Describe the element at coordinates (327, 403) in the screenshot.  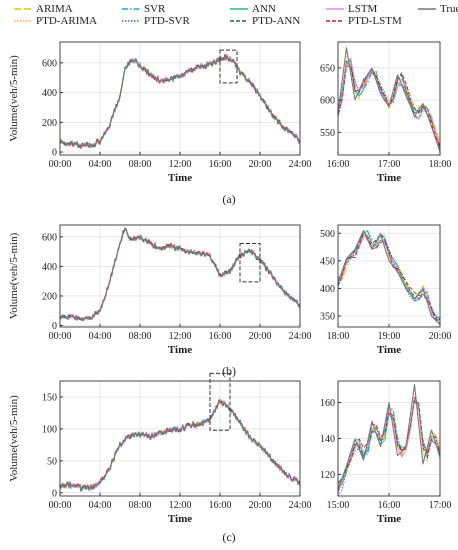
I see `y-tick-label: 160` at that location.